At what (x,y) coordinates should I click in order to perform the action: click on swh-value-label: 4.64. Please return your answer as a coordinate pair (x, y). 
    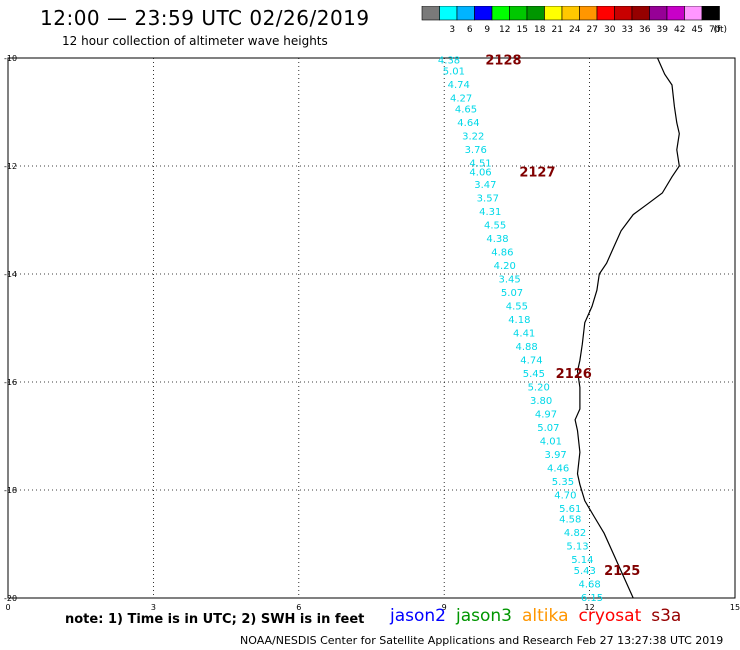
    Looking at the image, I should click on (468, 123).